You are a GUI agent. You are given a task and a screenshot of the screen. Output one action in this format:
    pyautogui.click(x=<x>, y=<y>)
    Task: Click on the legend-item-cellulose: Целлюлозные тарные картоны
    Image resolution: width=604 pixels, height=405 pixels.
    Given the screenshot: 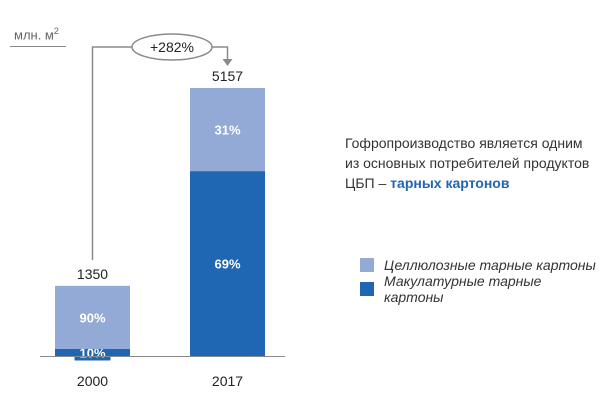 What is the action you would take?
    pyautogui.click(x=482, y=265)
    